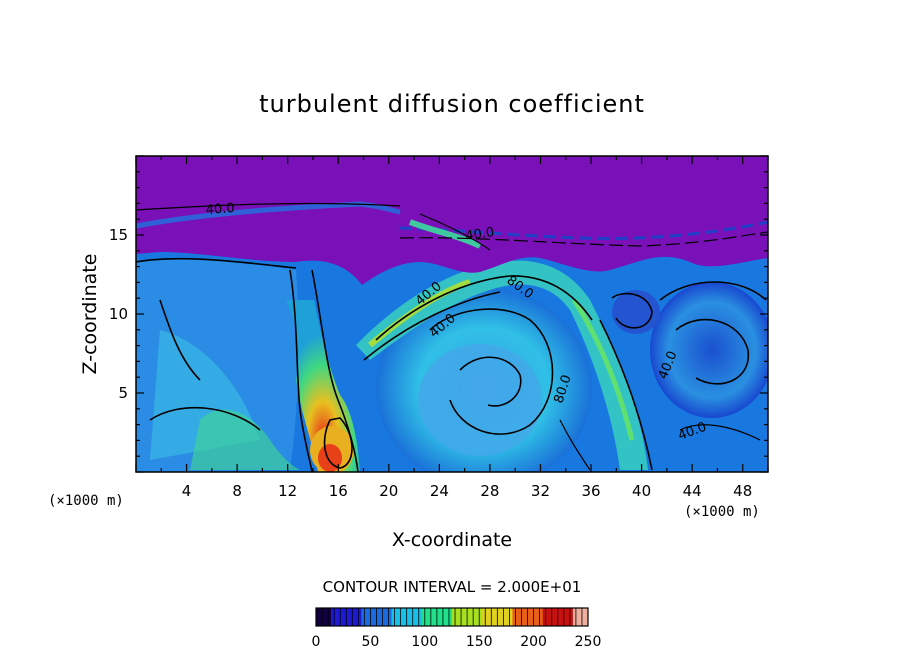 The width and height of the screenshot is (904, 654). What do you see at coordinates (237, 491) in the screenshot?
I see `x-tick-label: 8` at bounding box center [237, 491].